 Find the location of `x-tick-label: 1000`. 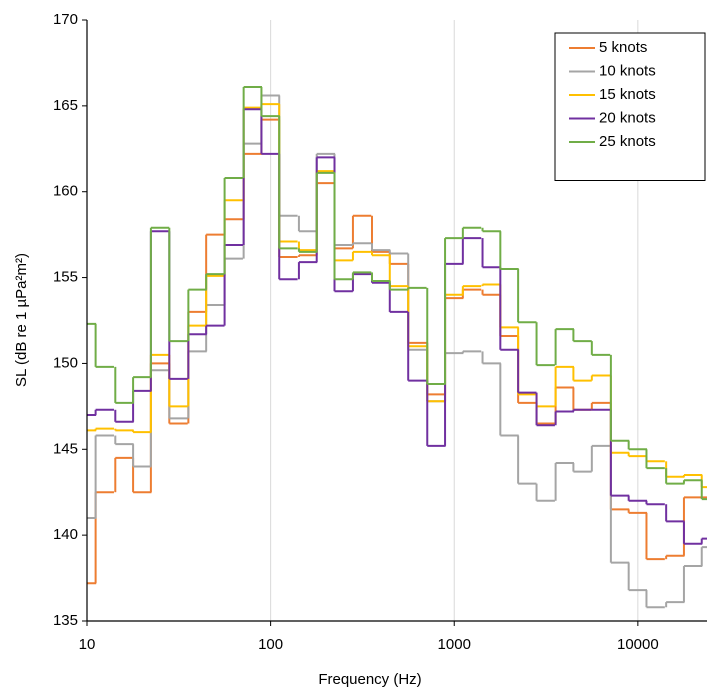

x-tick-label: 1000 is located at coordinates (454, 644).